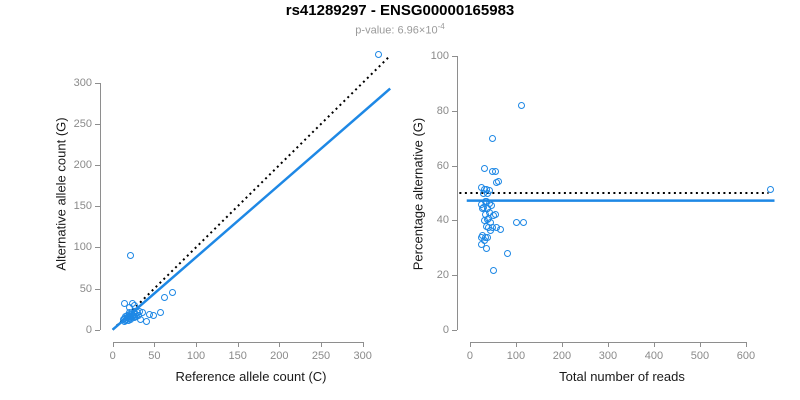 The image size is (800, 400). I want to click on x-axis-line, so click(607, 342).